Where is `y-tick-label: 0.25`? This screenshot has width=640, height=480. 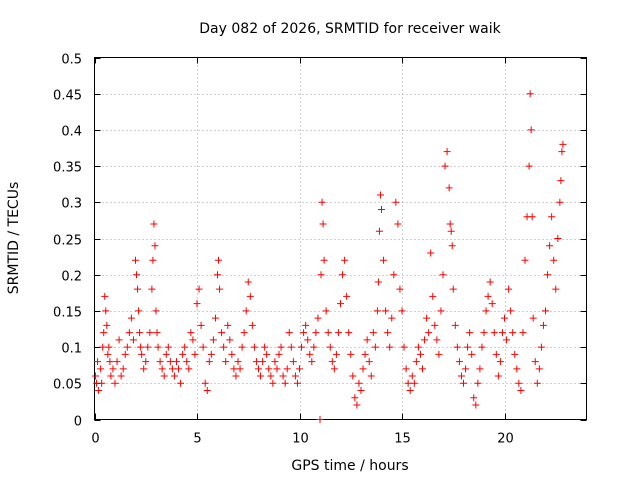
y-tick-label: 0.25 is located at coordinates (67, 241).